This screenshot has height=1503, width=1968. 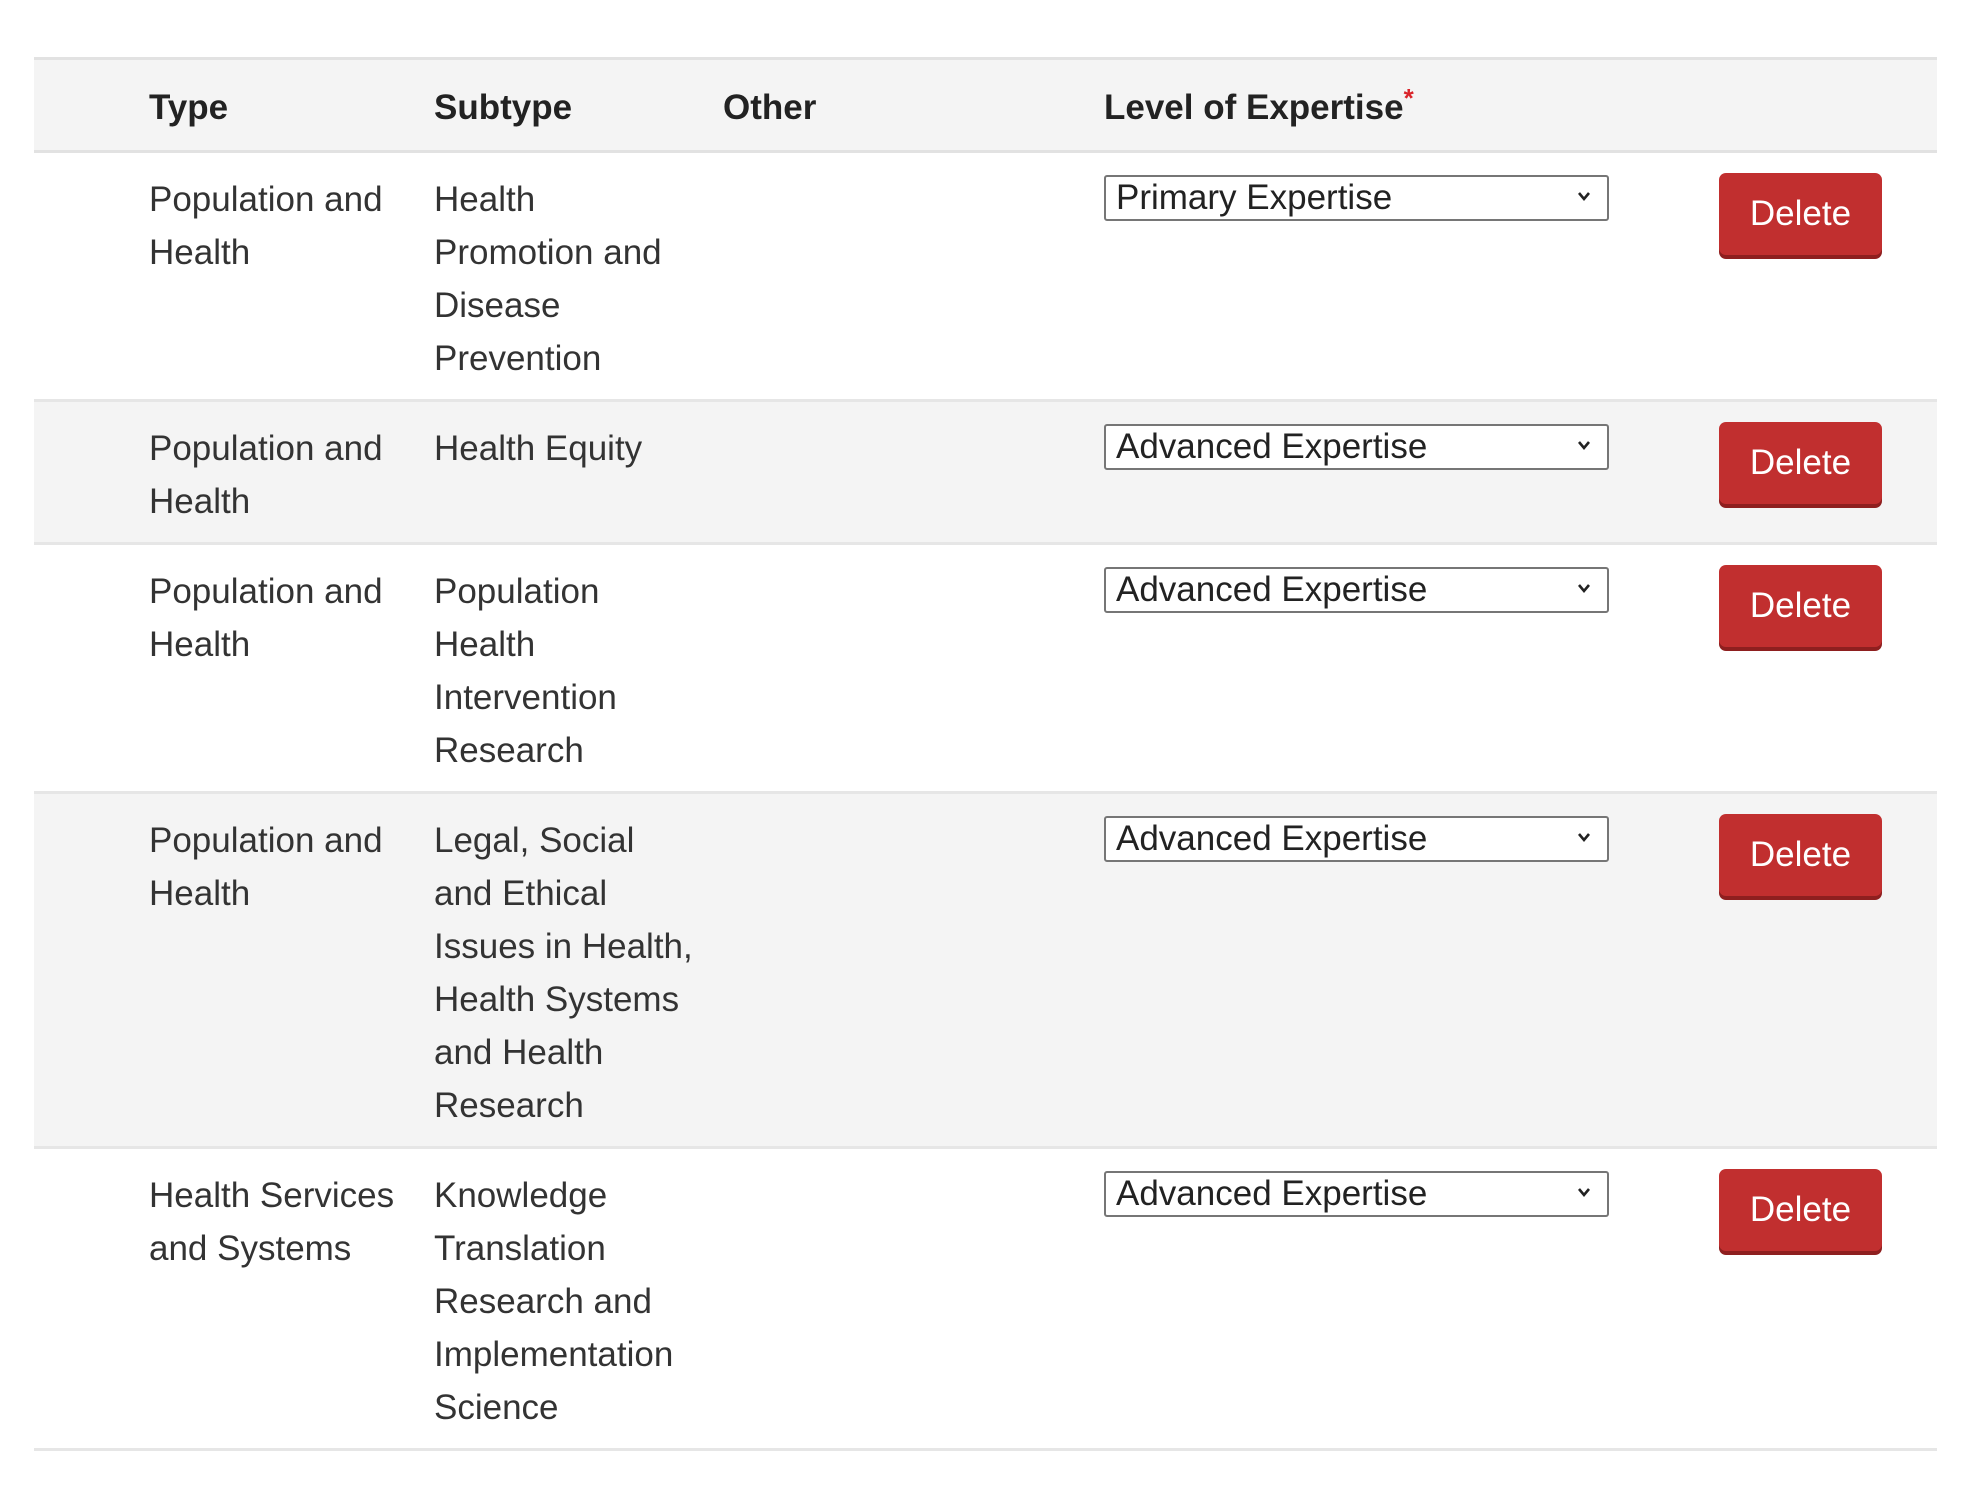 What do you see at coordinates (1408, 97) in the screenshot?
I see `required-asterisk: *` at bounding box center [1408, 97].